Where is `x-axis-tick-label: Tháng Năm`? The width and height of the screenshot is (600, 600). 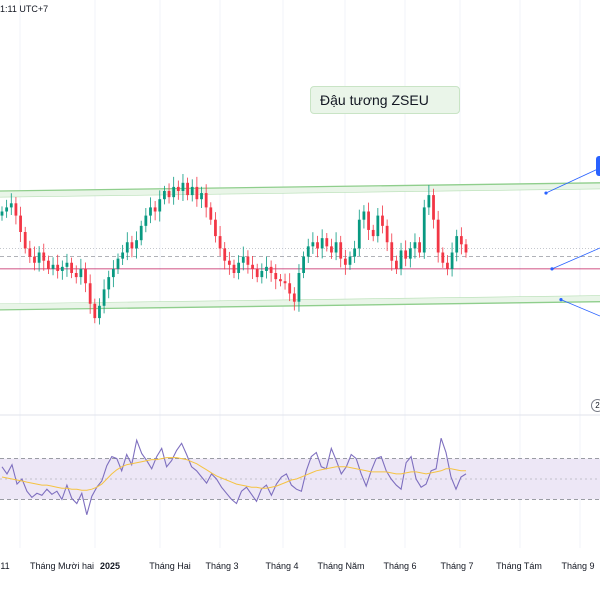
x-axis-tick-label: Tháng Năm is located at coordinates (340, 566).